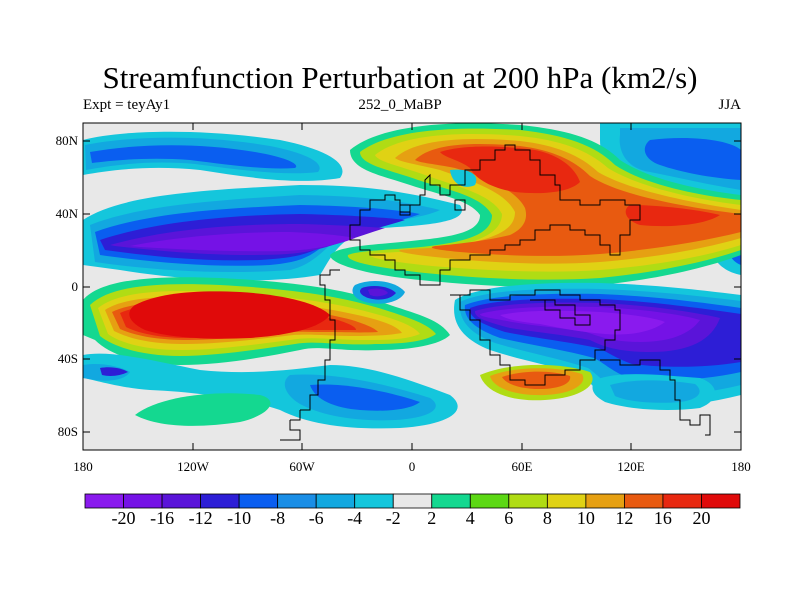 The image size is (800, 600). Describe the element at coordinates (75, 286) in the screenshot. I see `y-tick-label-0: 0` at that location.